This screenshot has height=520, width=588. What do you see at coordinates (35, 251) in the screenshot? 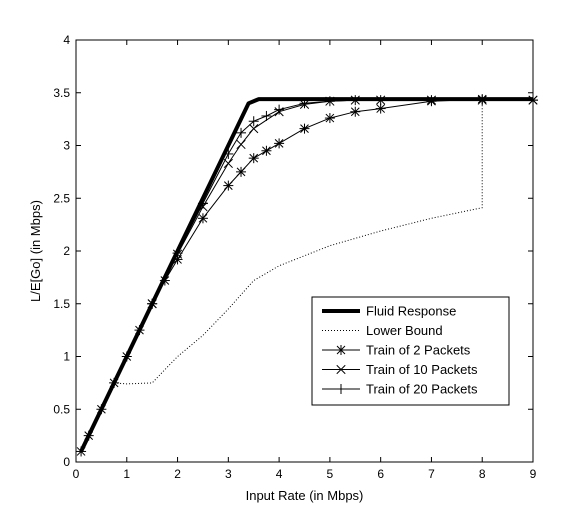
I see `y-axis-label: L/E[Go] (in Mbps)` at bounding box center [35, 251].